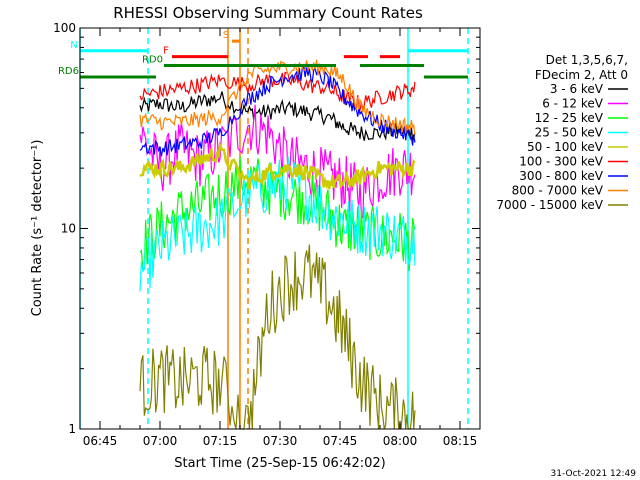  I want to click on x-tick-label-1: 07:00, so click(160, 441).